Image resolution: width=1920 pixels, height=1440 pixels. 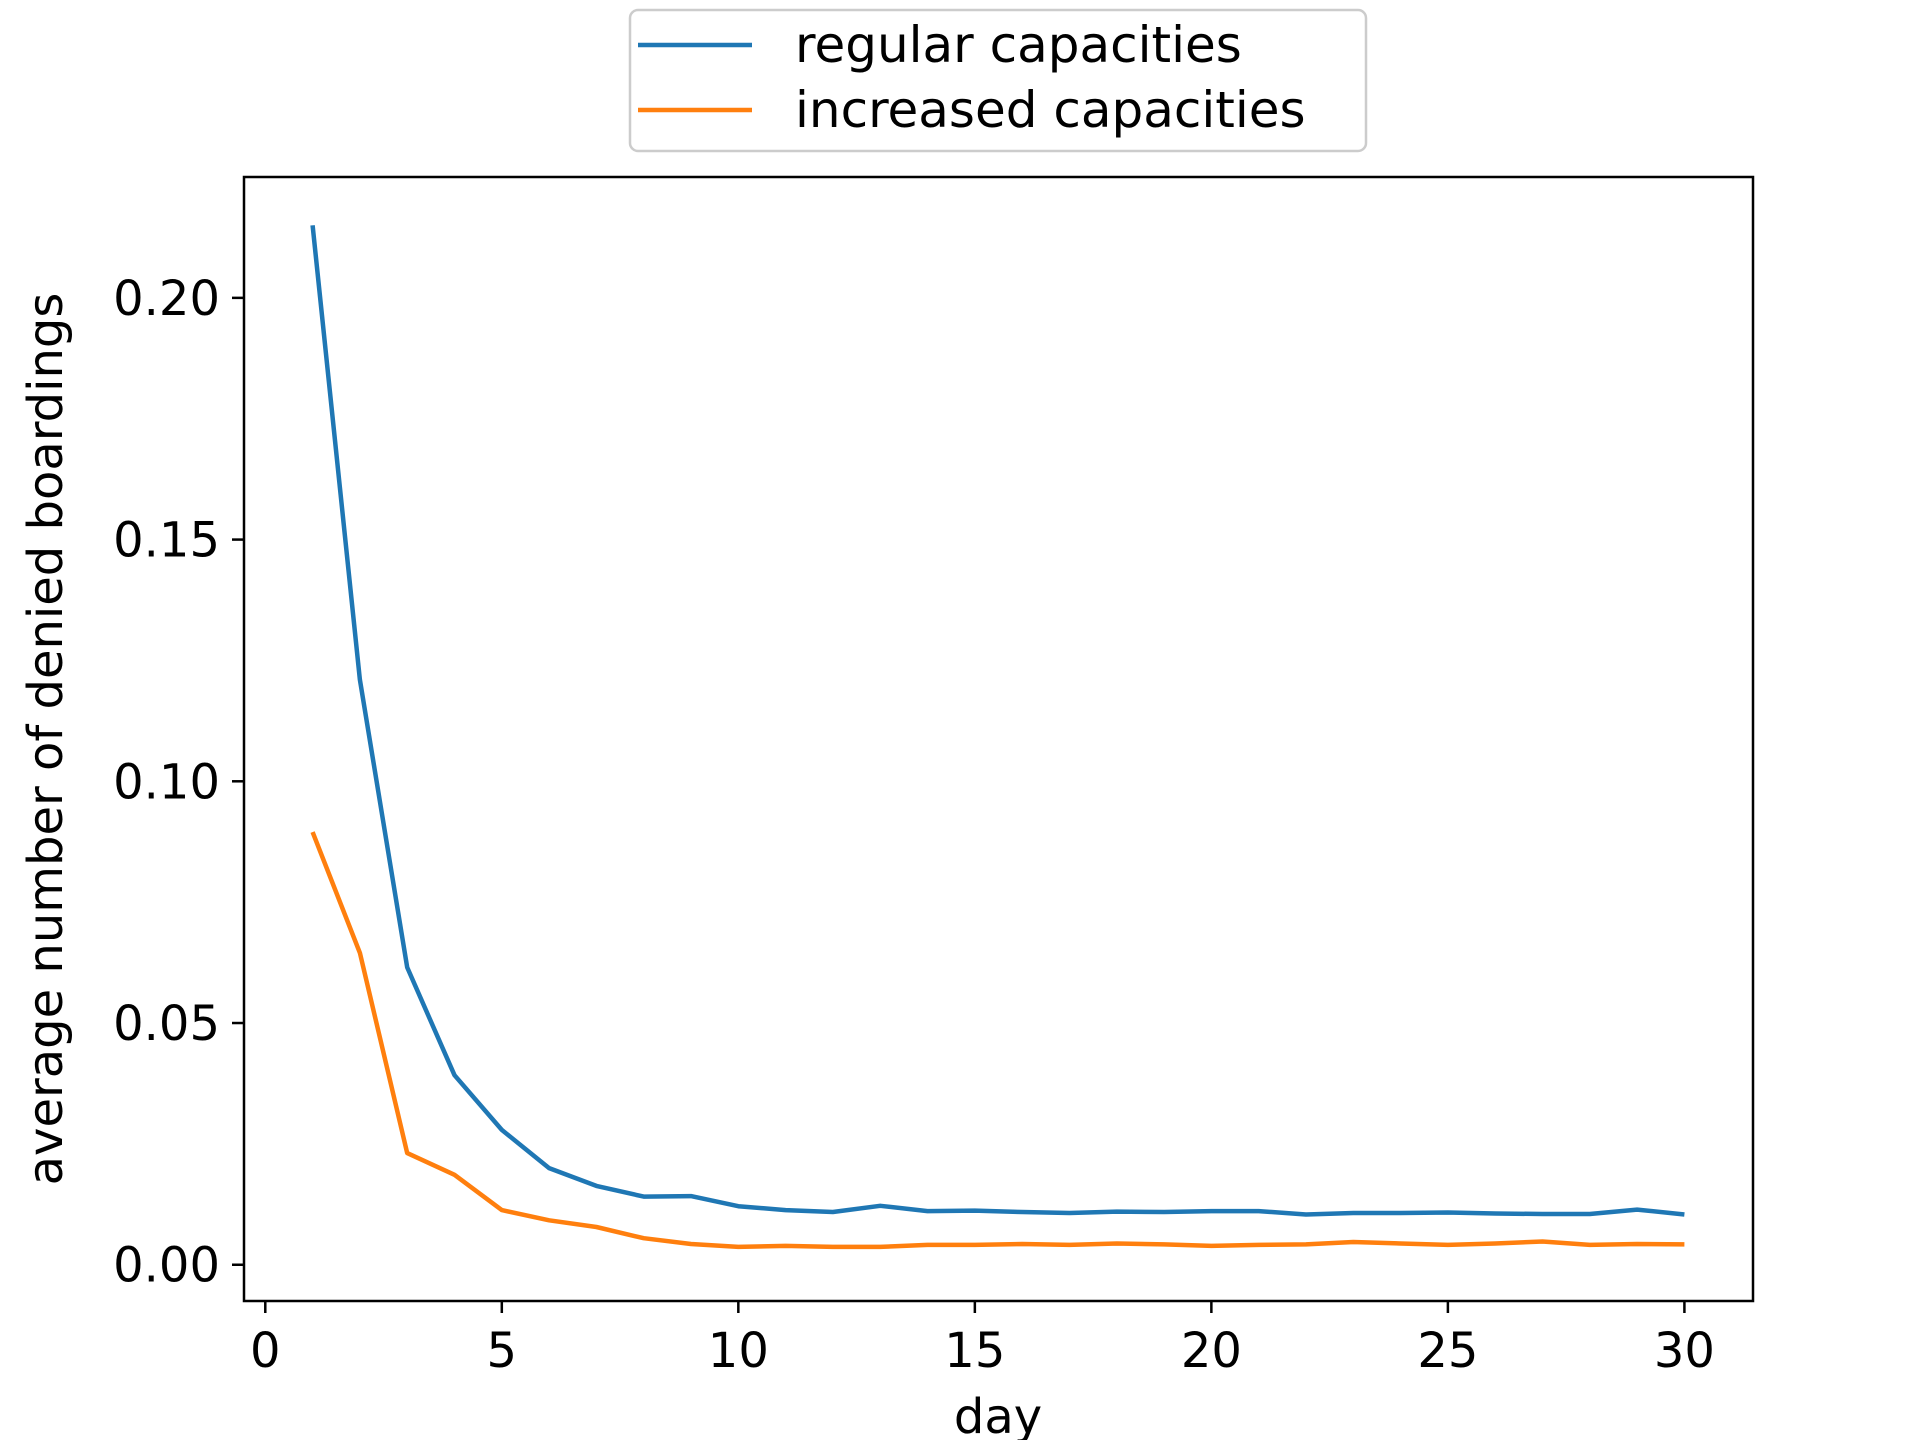 I want to click on x-axis-label: day, so click(x=998, y=1414).